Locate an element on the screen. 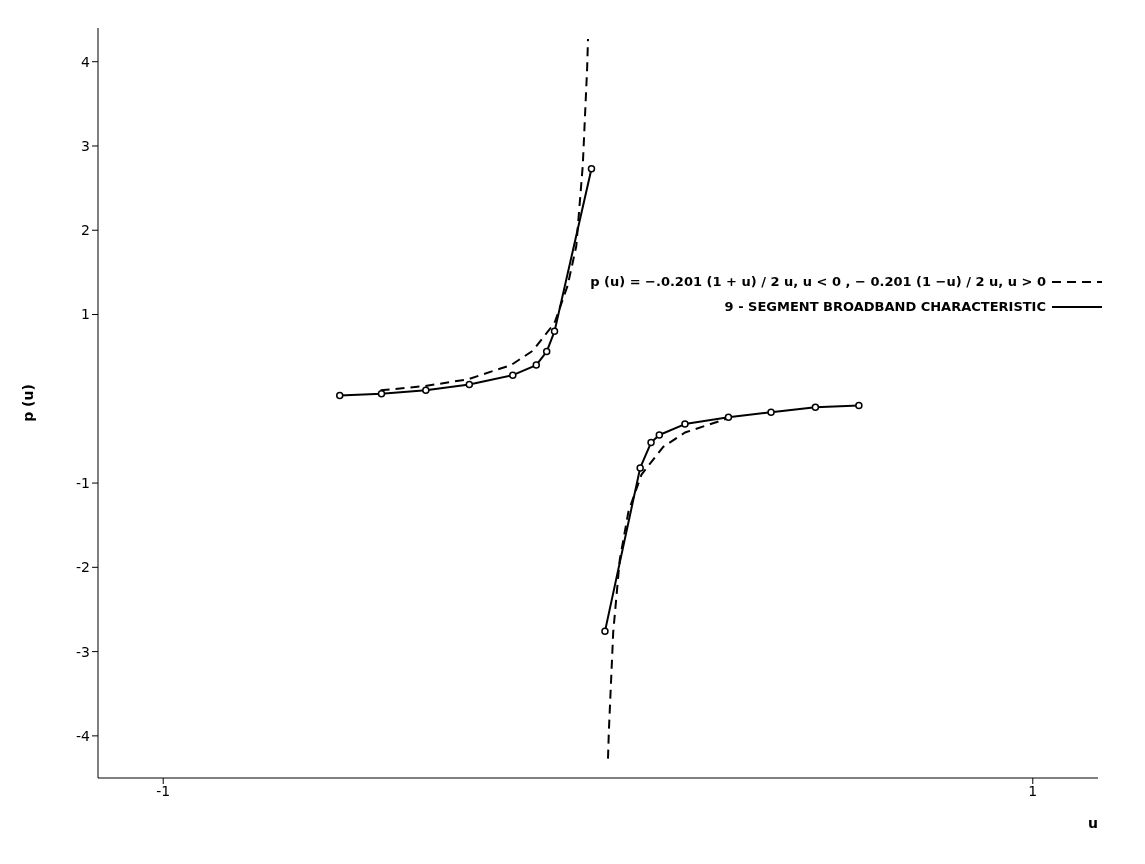 This screenshot has height=864, width=1145. y-tick-label: -4 is located at coordinates (83, 735).